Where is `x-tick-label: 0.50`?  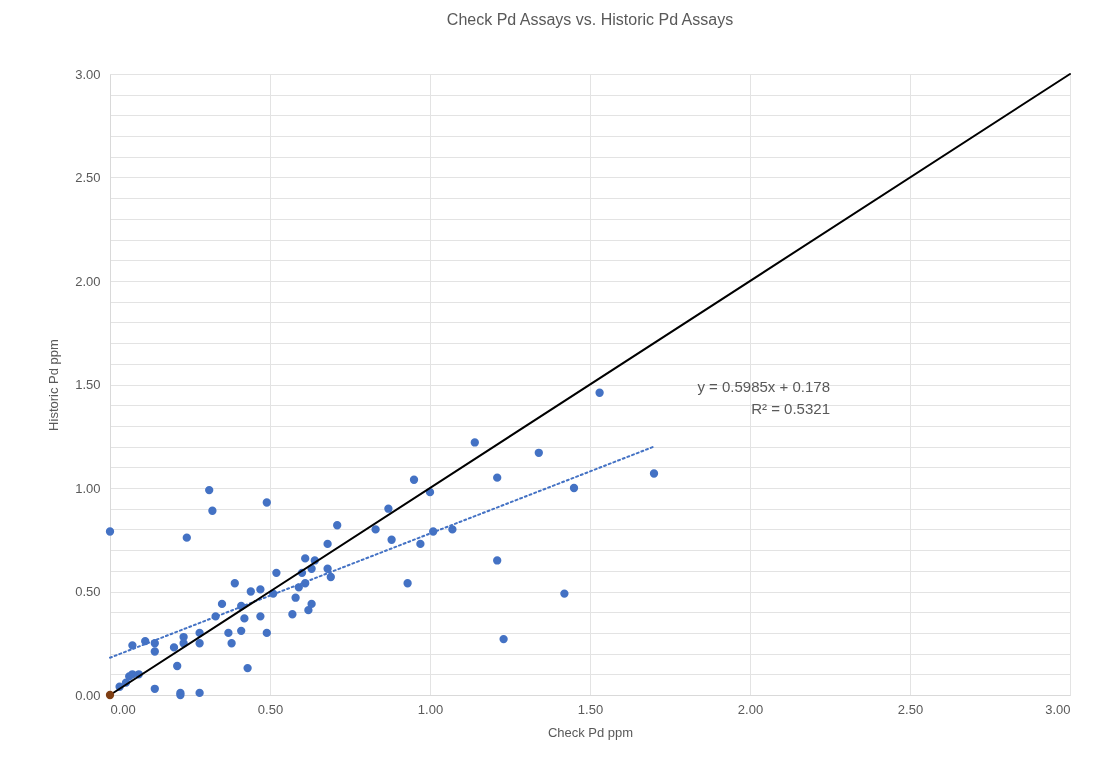 x-tick-label: 0.50 is located at coordinates (270, 709).